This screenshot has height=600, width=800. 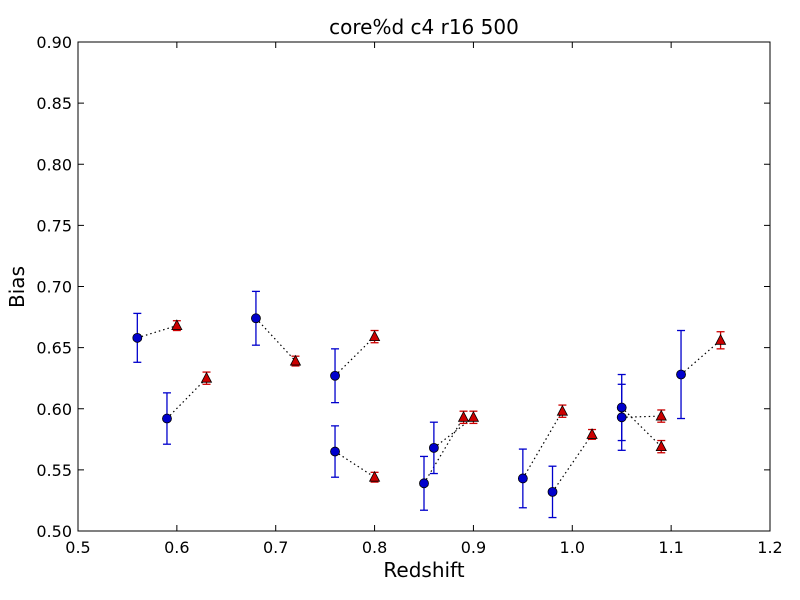 I want to click on x-tick-label: 1.0, so click(x=572, y=547).